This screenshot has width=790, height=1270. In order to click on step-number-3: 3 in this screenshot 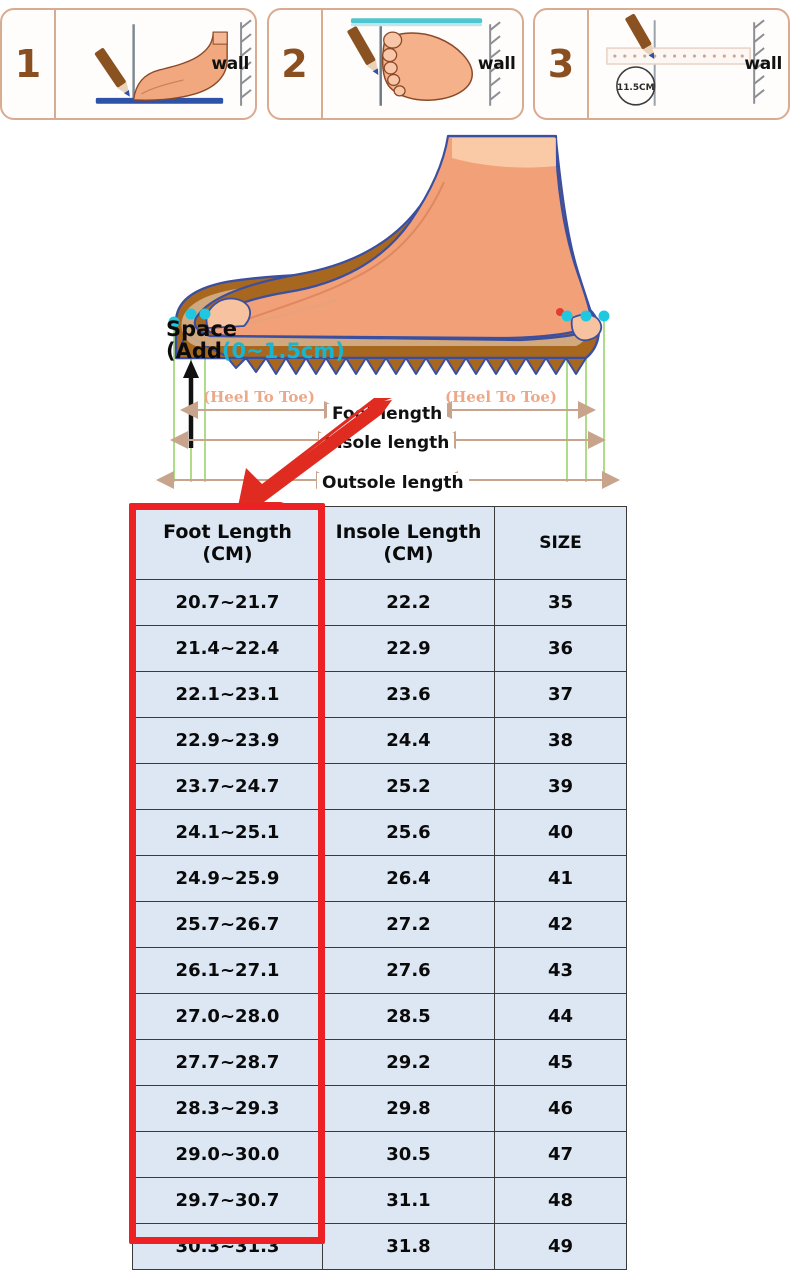, I will do `click(561, 64)`.